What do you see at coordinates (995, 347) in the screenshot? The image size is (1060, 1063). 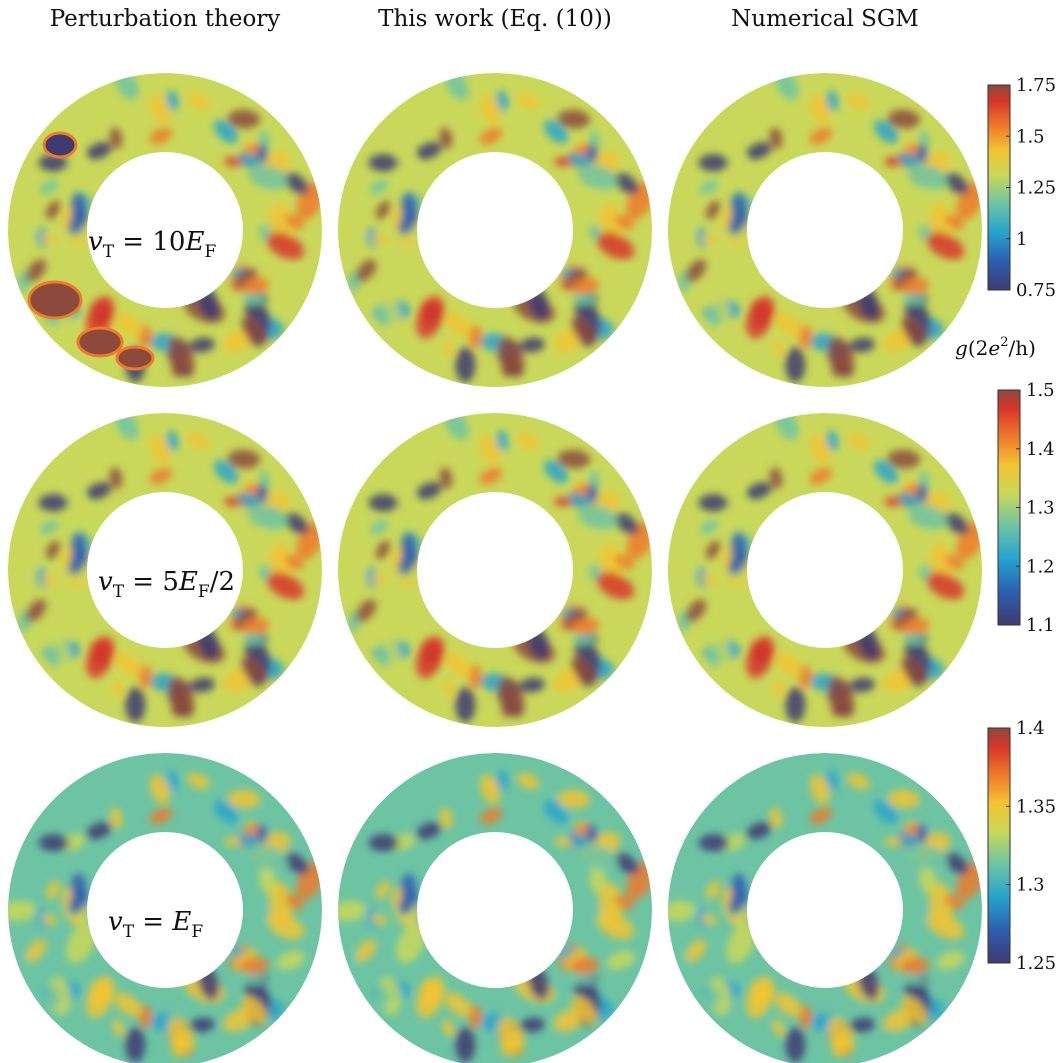 I see `colorbar-unit-label: g(2e2/h)` at bounding box center [995, 347].